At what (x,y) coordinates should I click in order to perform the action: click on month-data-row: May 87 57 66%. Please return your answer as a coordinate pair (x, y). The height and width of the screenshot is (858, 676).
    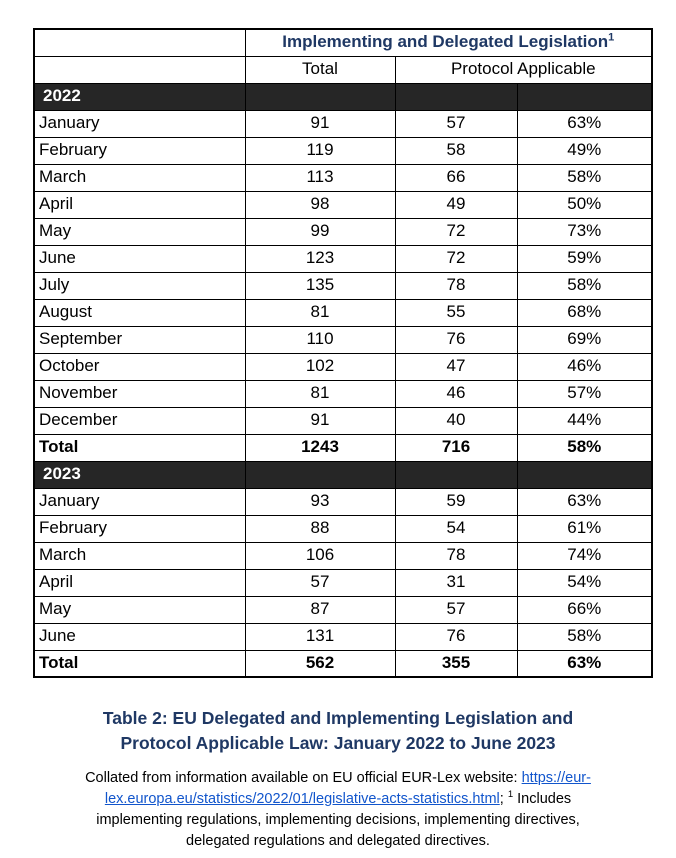
    Looking at the image, I should click on (343, 609).